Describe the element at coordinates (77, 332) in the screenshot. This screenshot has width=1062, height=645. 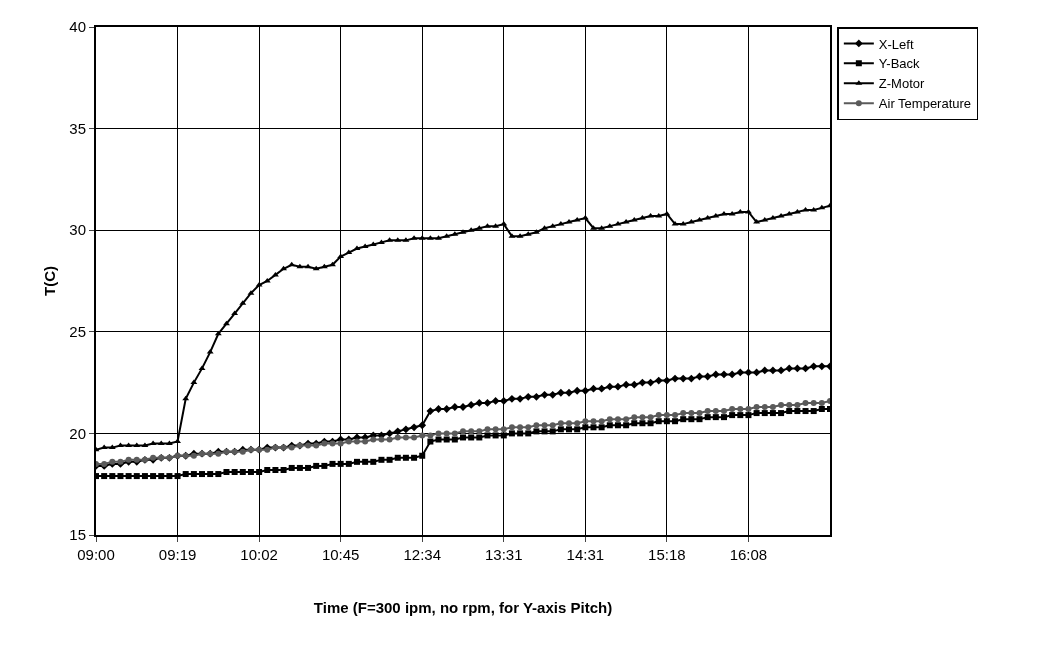
I see `y-tick-label: 25` at that location.